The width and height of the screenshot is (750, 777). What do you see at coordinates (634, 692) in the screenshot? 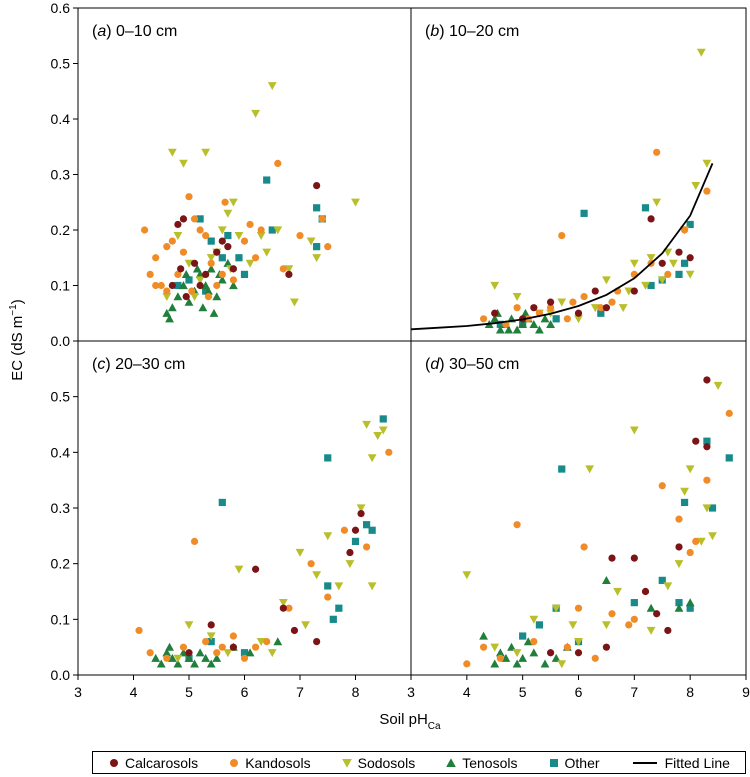
I see `x-axis-right-tick-label: 7` at bounding box center [634, 692].